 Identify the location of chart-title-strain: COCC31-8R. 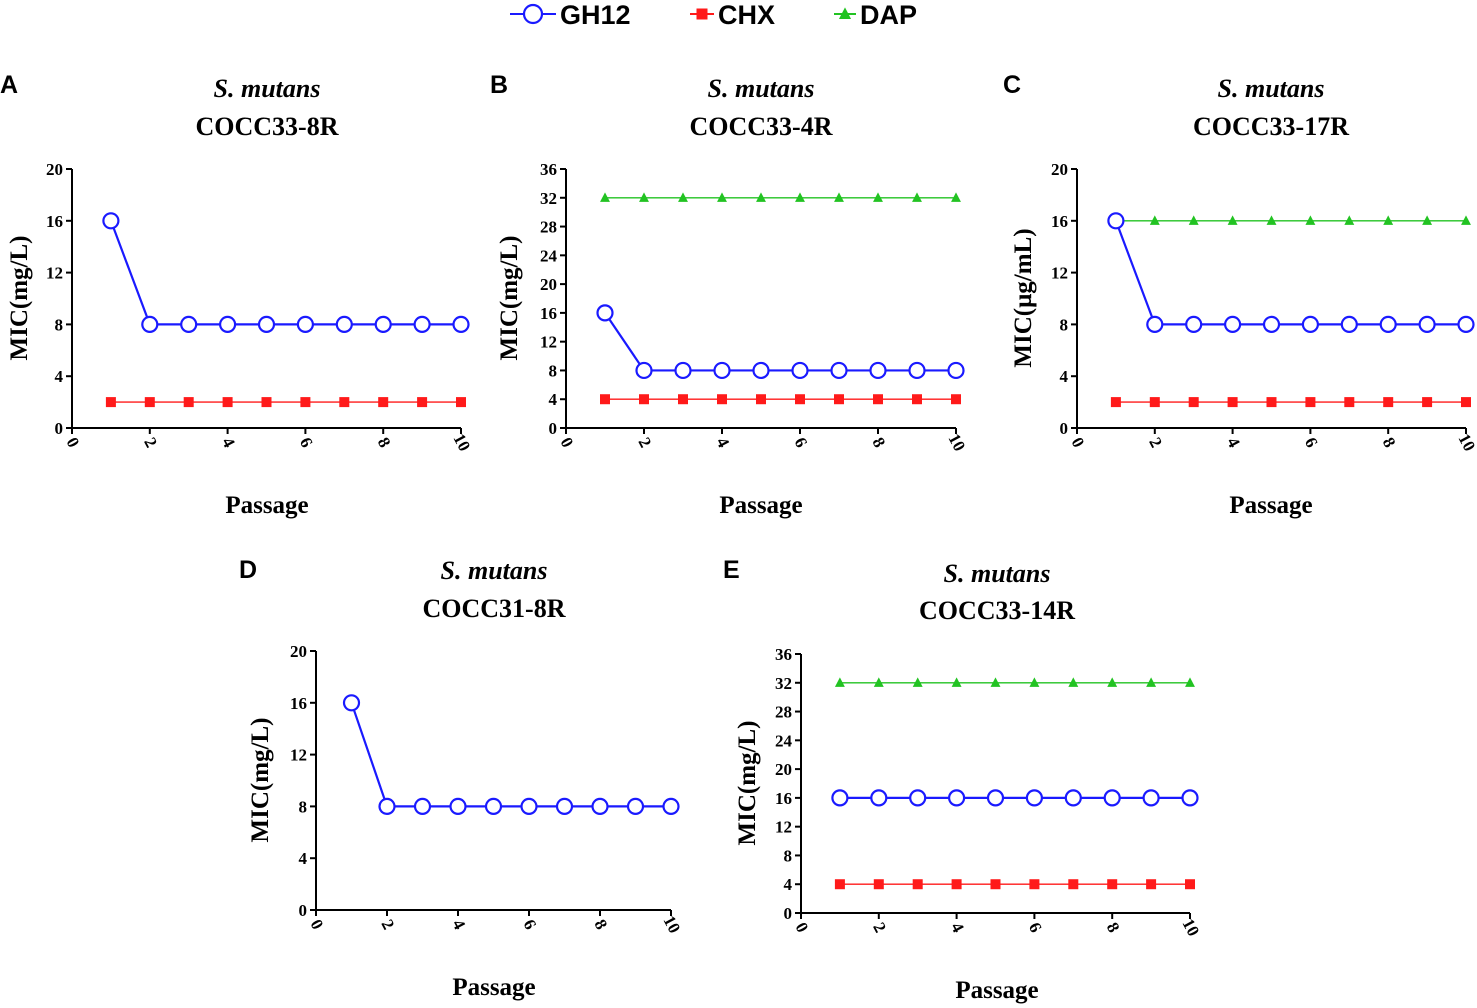
(494, 608).